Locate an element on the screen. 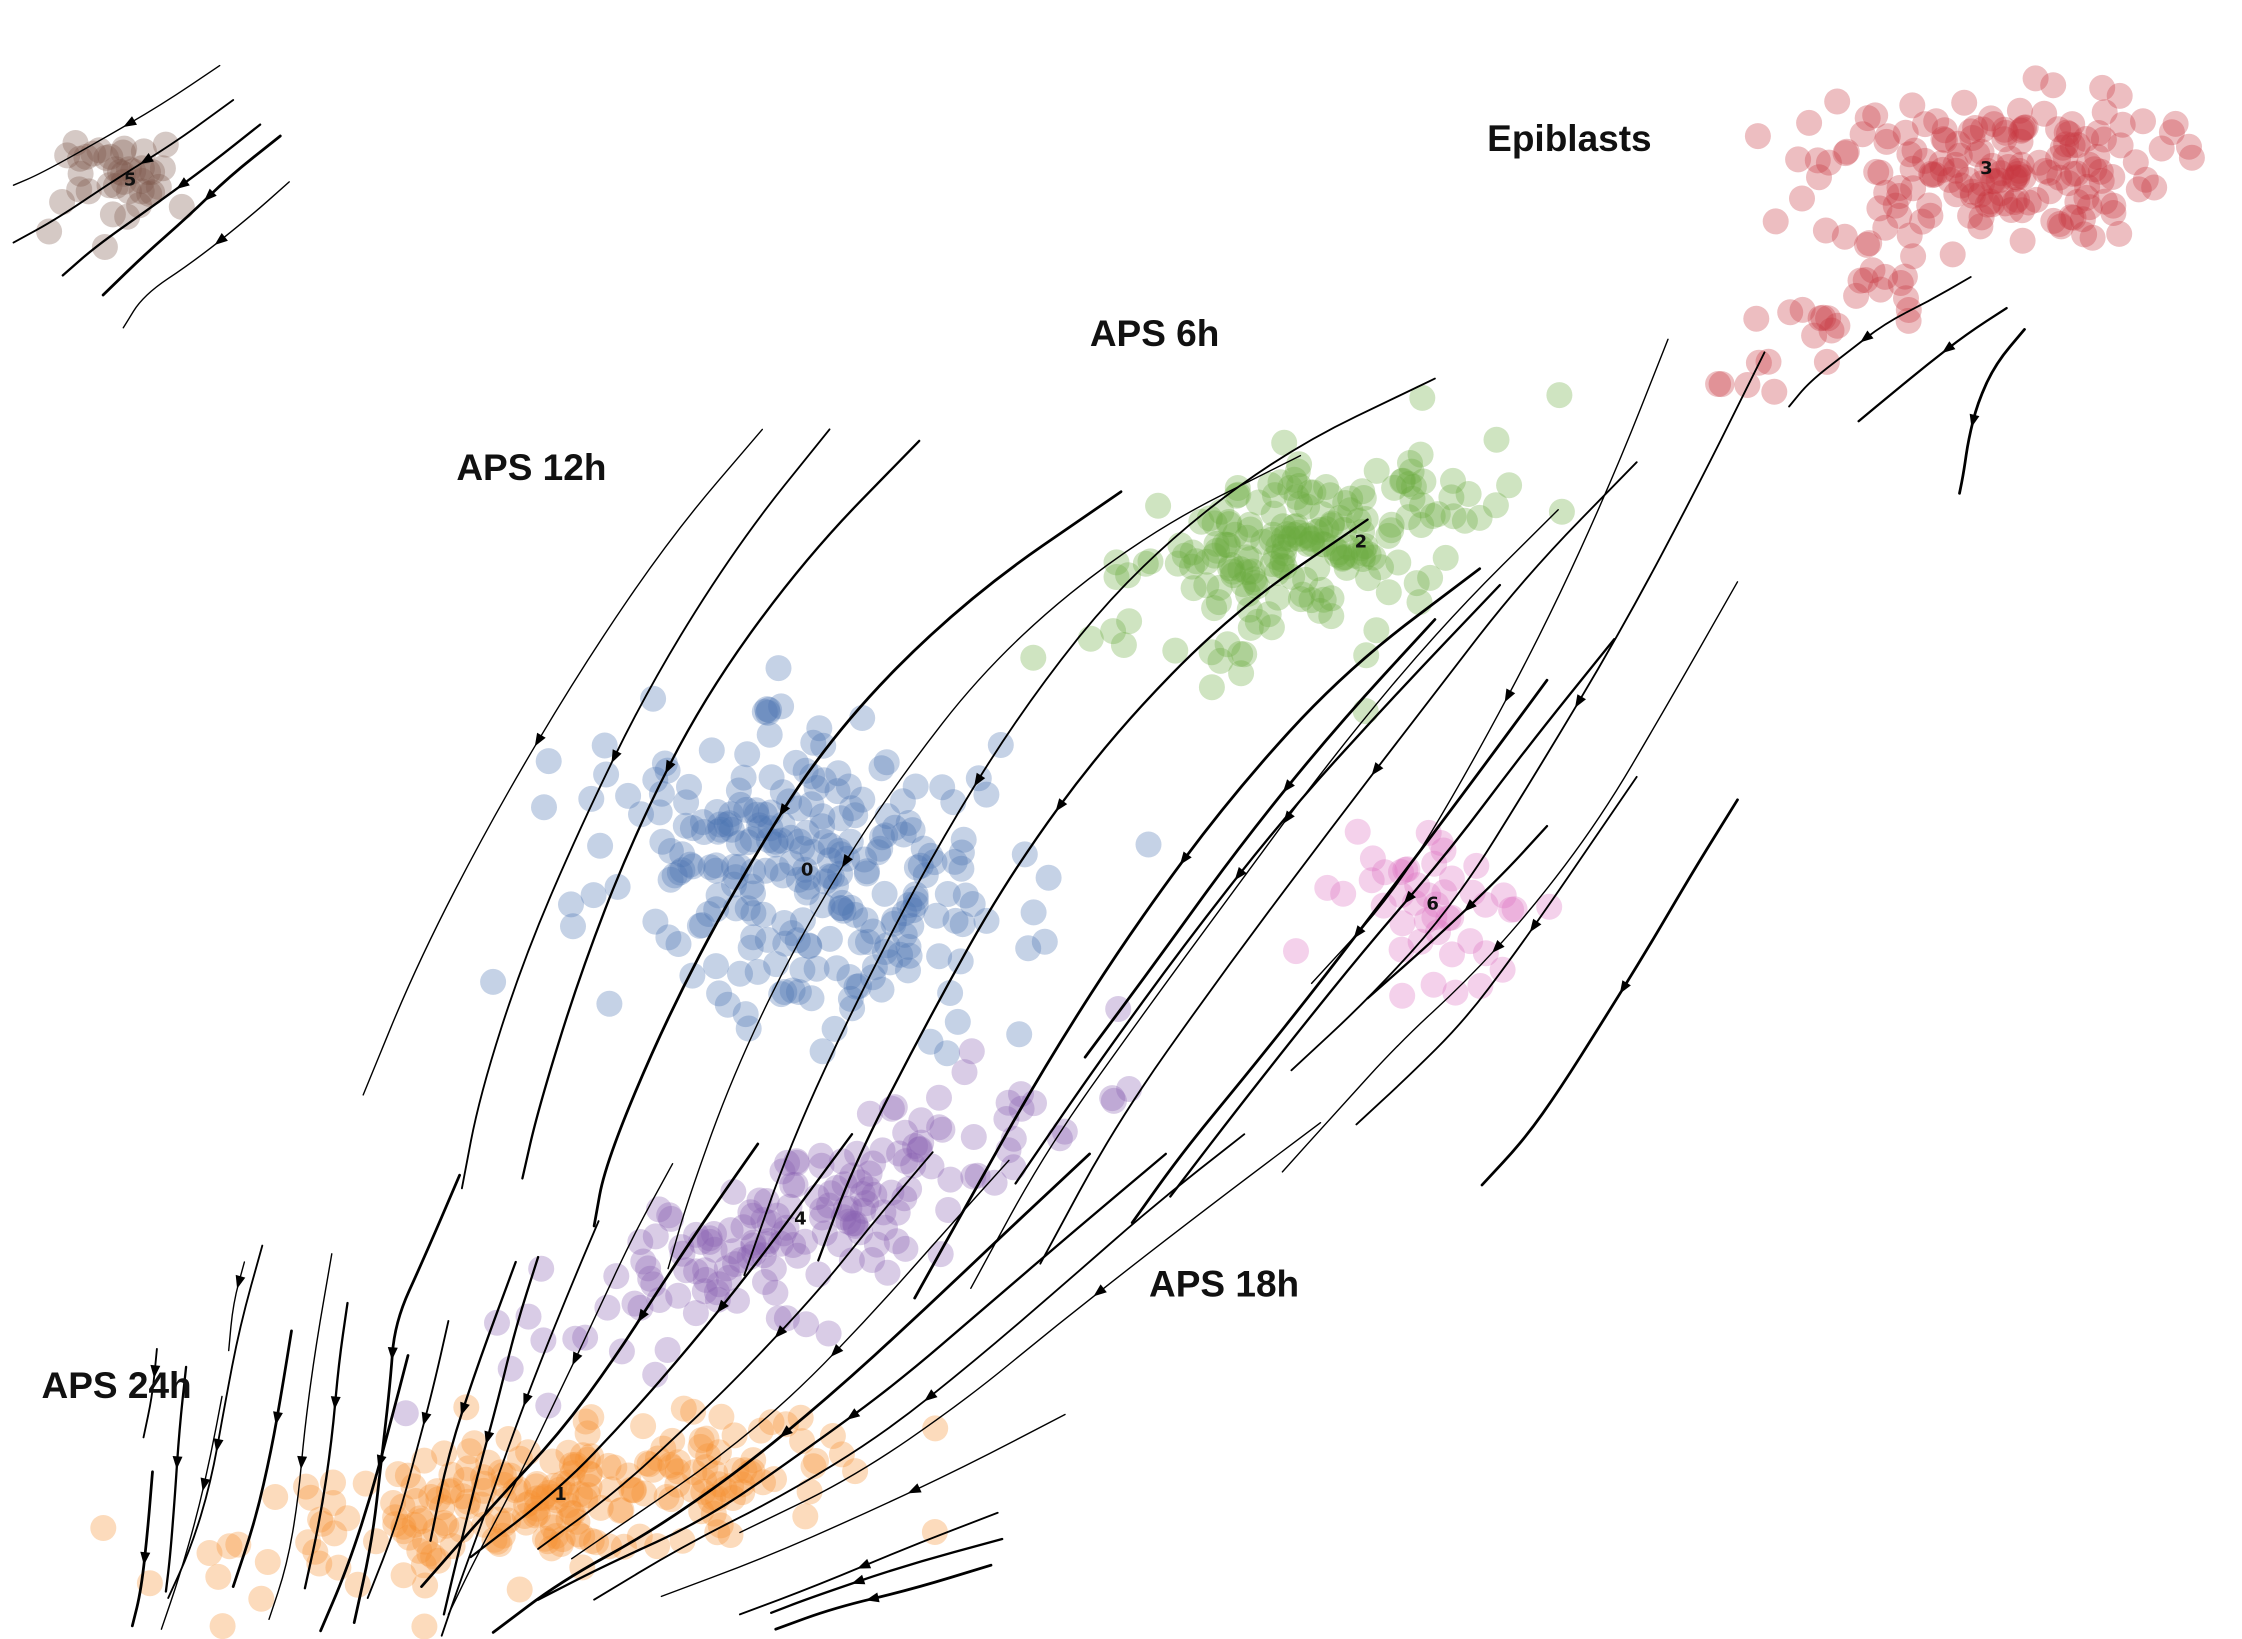 The height and width of the screenshot is (1639, 2242). cluster-5-points is located at coordinates (115, 195).